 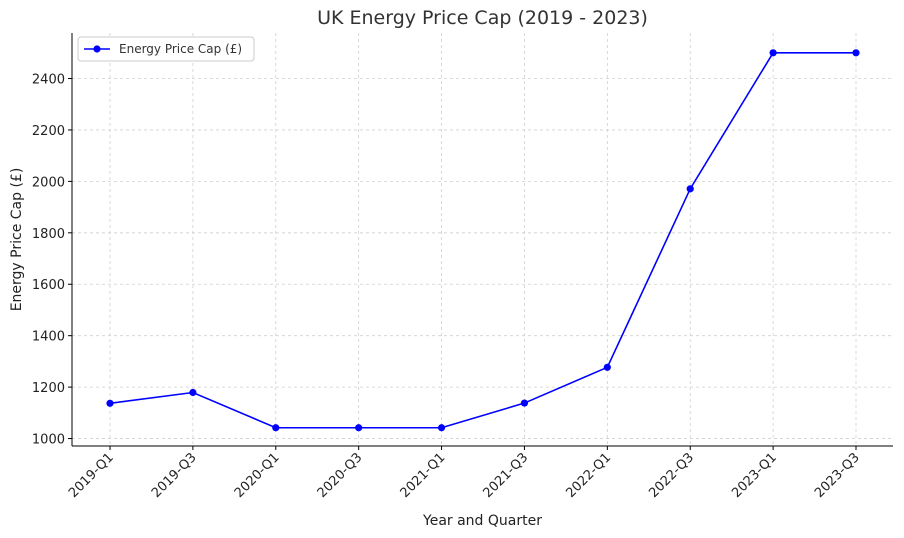 I want to click on x-tick-label: 2023-Q1, so click(x=754, y=475).